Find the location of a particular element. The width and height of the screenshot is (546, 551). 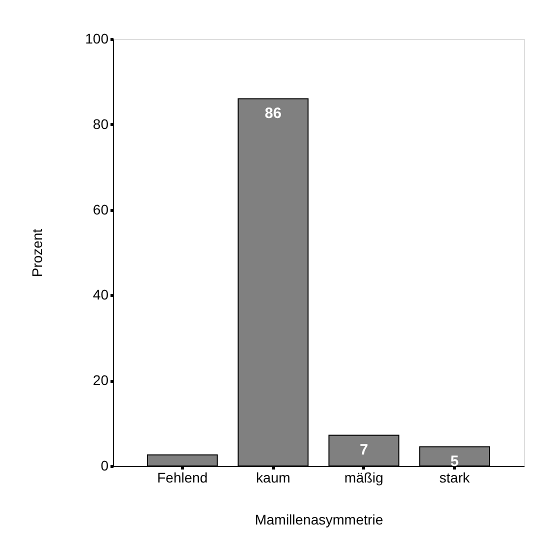

data-label: 5 is located at coordinates (454, 461).